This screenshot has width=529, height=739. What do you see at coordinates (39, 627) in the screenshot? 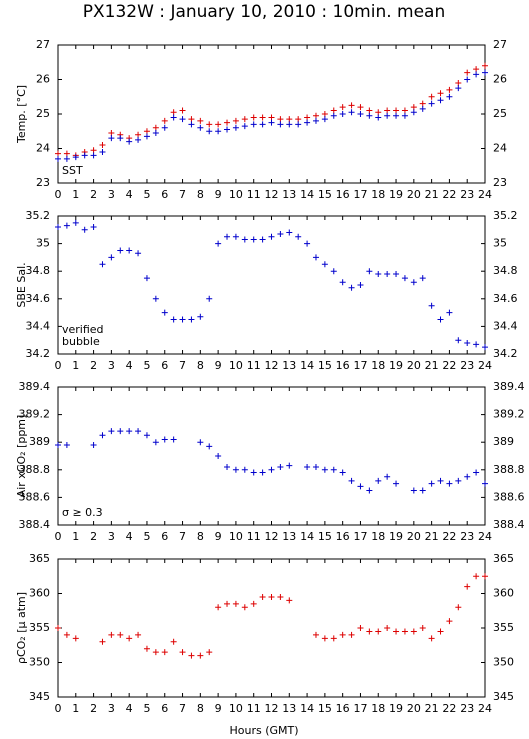
I see `y-tick-label: 355` at bounding box center [39, 627].